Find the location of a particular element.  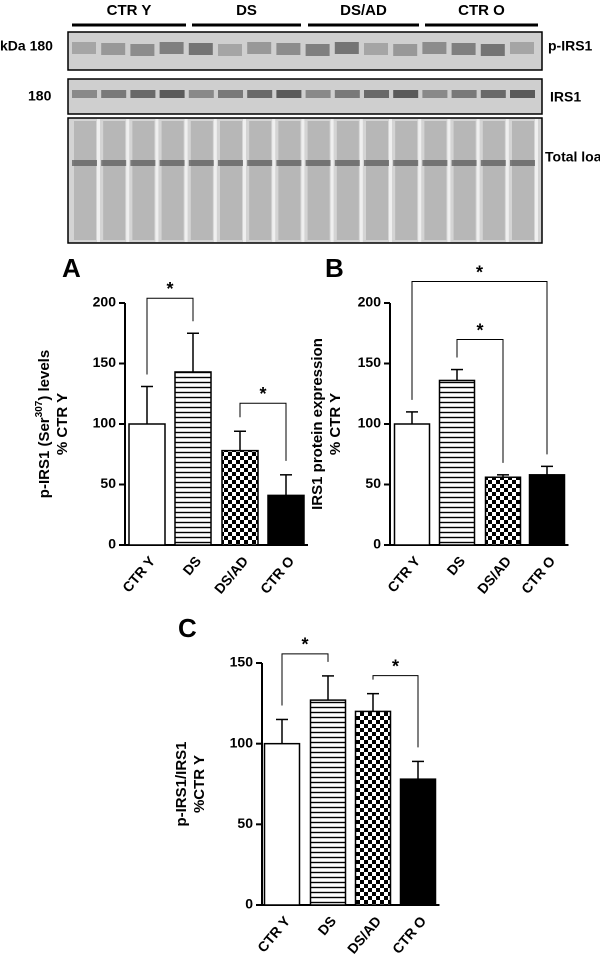

y-label-text: p-IRS1/IRS1 is located at coordinates (181, 783).